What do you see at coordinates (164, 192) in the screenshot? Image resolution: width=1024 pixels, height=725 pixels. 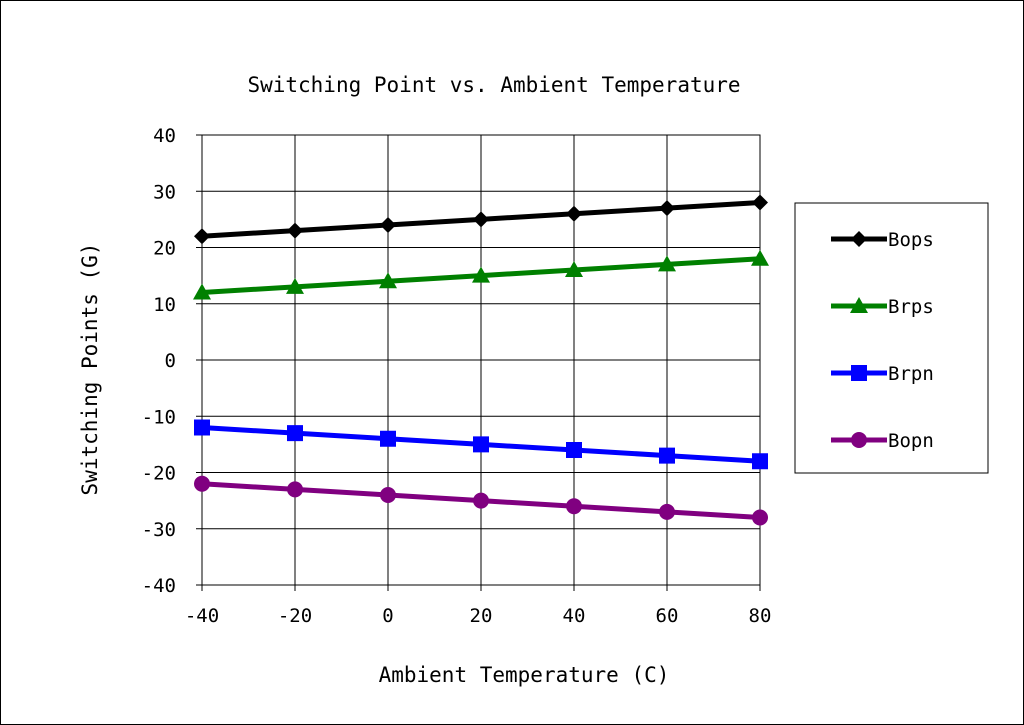 I see `y-tick-label: 30` at bounding box center [164, 192].